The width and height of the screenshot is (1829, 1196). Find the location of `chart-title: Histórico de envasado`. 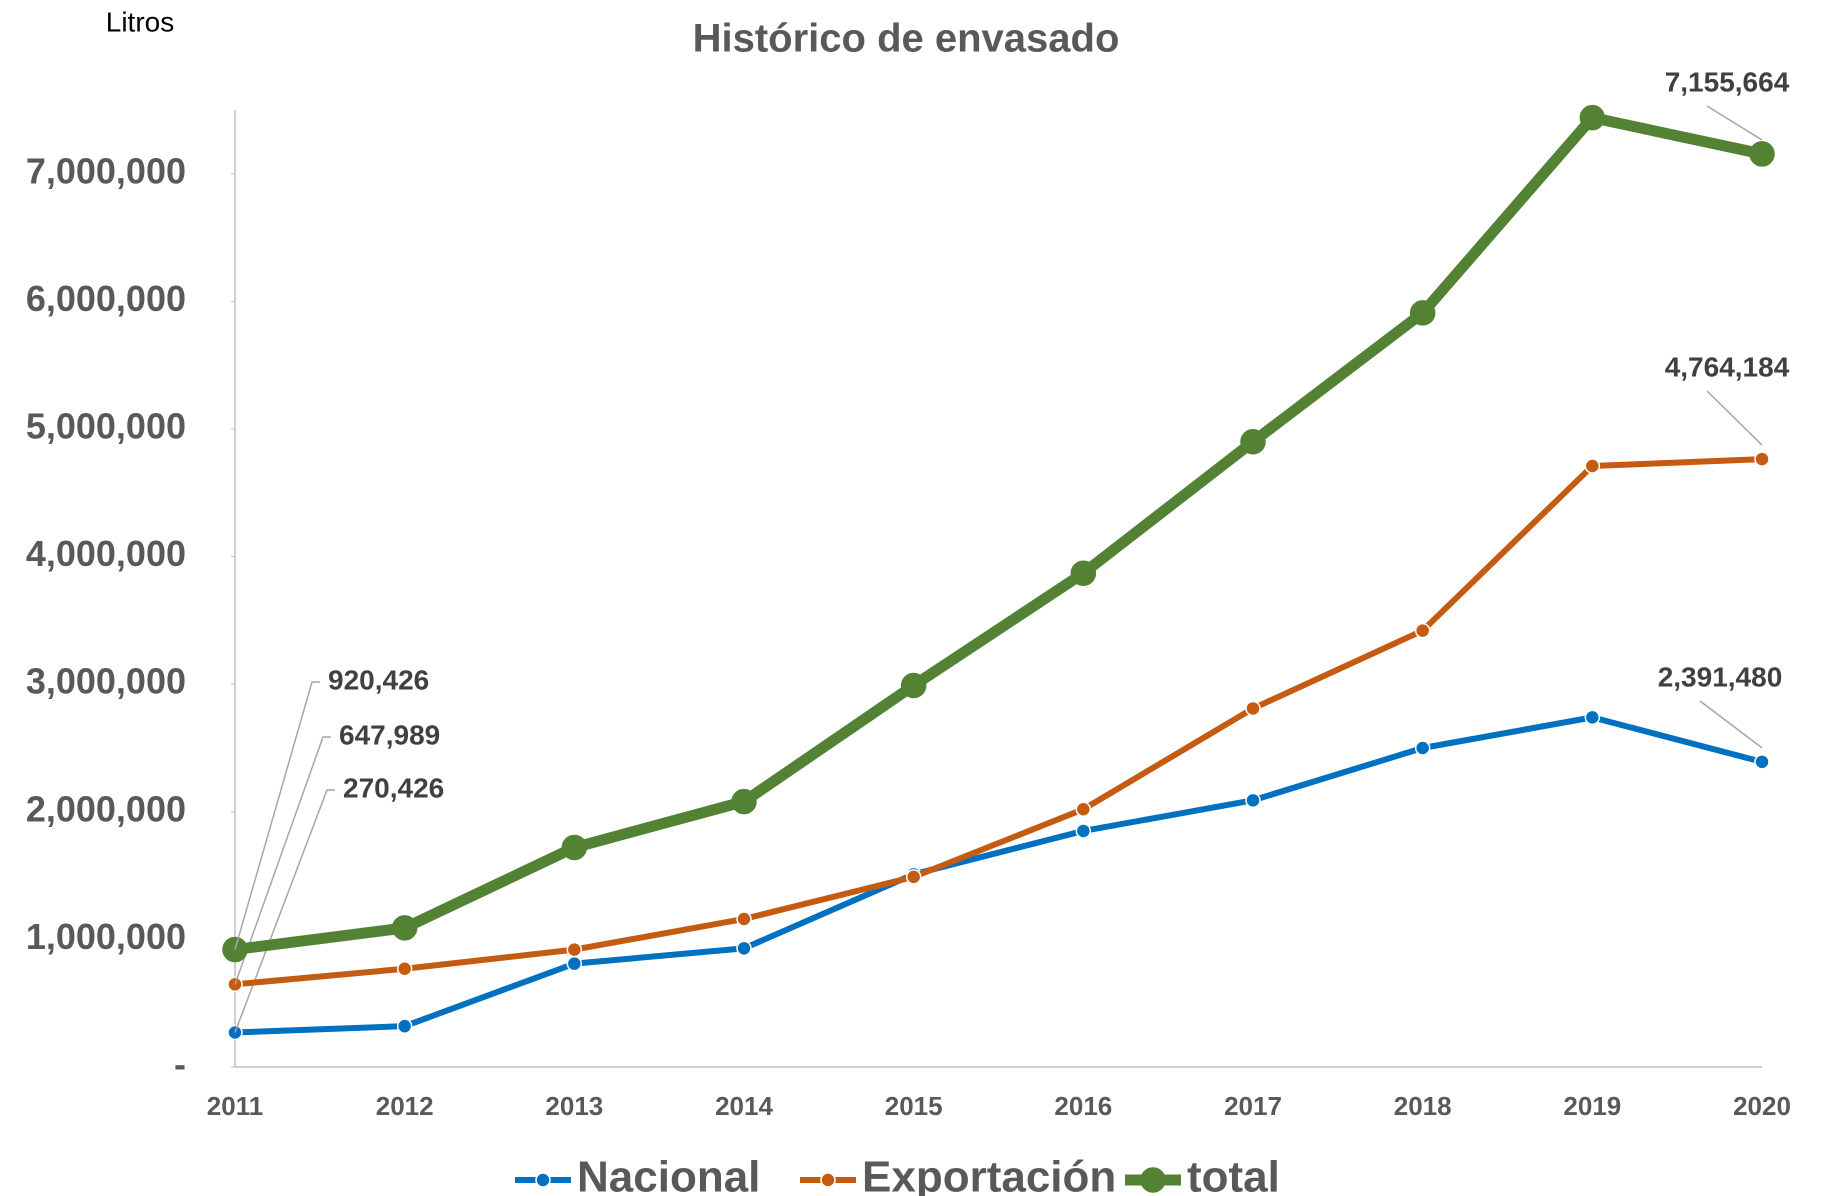

chart-title: Histórico de envasado is located at coordinates (906, 39).